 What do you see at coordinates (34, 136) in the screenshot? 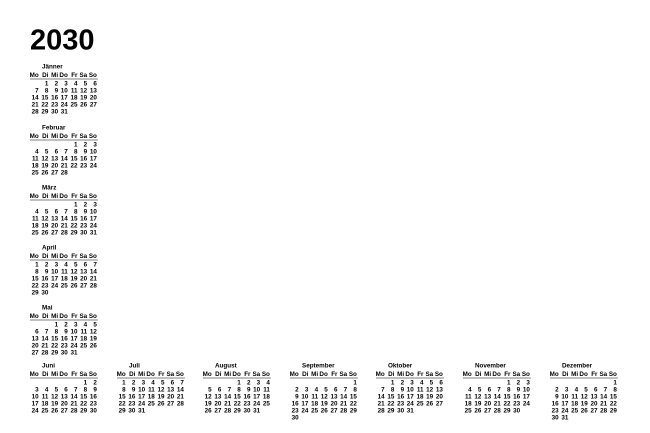
I see `weekday-header: Mo` at bounding box center [34, 136].